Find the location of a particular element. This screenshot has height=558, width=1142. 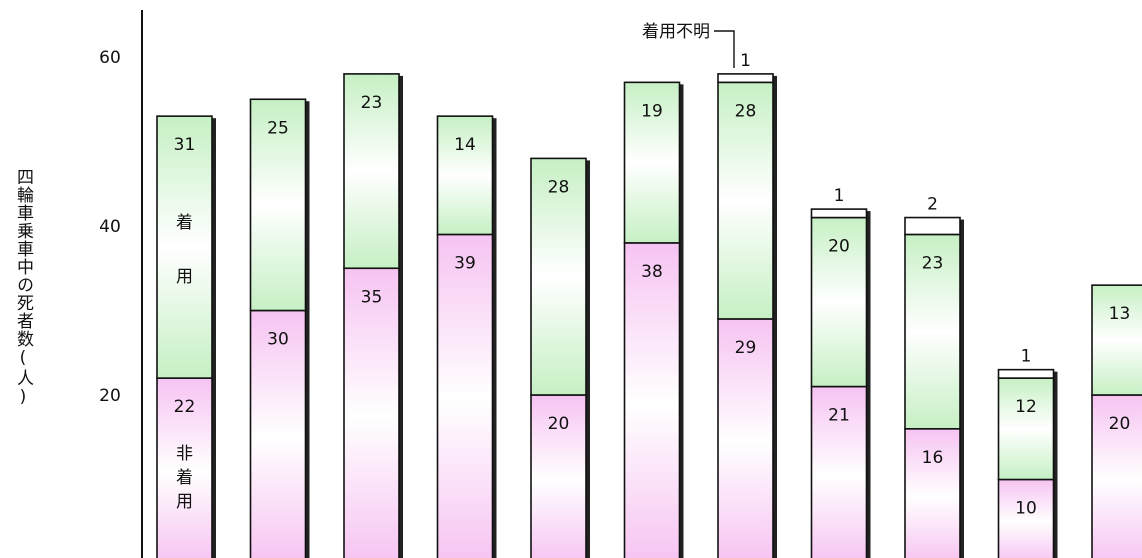

bar-stack: 22 31 is located at coordinates (184, 336).